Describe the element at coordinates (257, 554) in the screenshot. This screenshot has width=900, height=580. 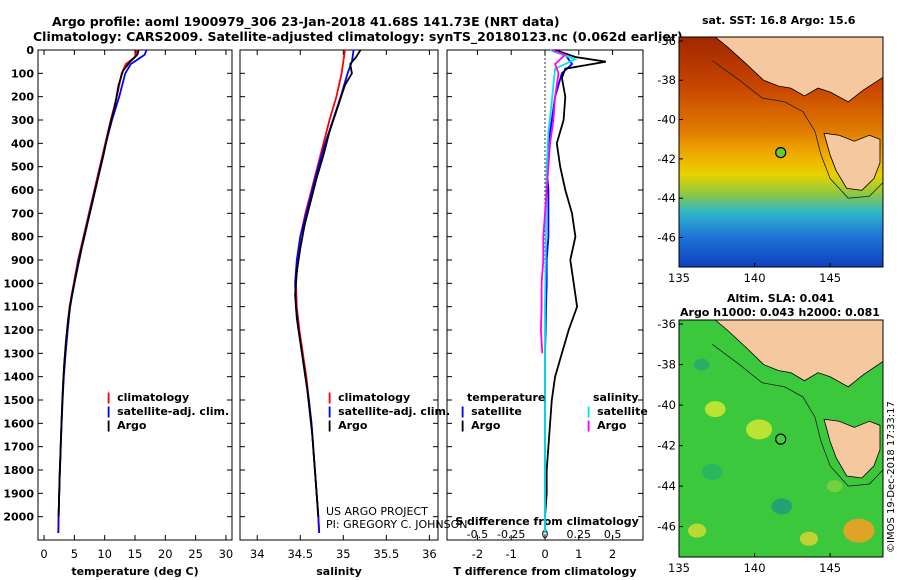
I see `x-tick-label-1-34: 34` at that location.